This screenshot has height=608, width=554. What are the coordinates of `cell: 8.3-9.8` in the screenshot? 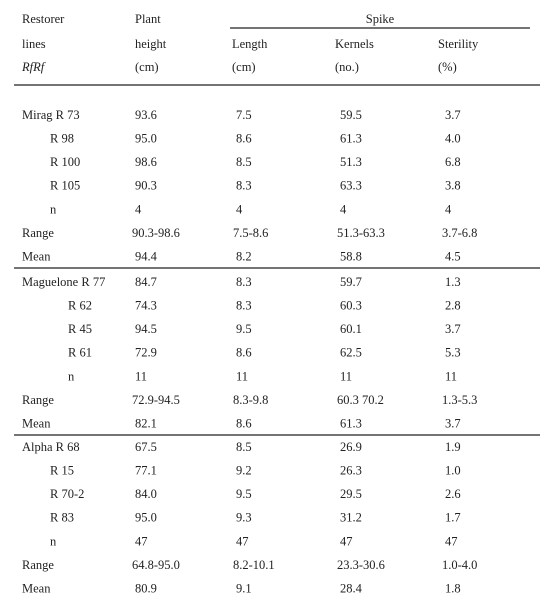 It's located at (250, 400).